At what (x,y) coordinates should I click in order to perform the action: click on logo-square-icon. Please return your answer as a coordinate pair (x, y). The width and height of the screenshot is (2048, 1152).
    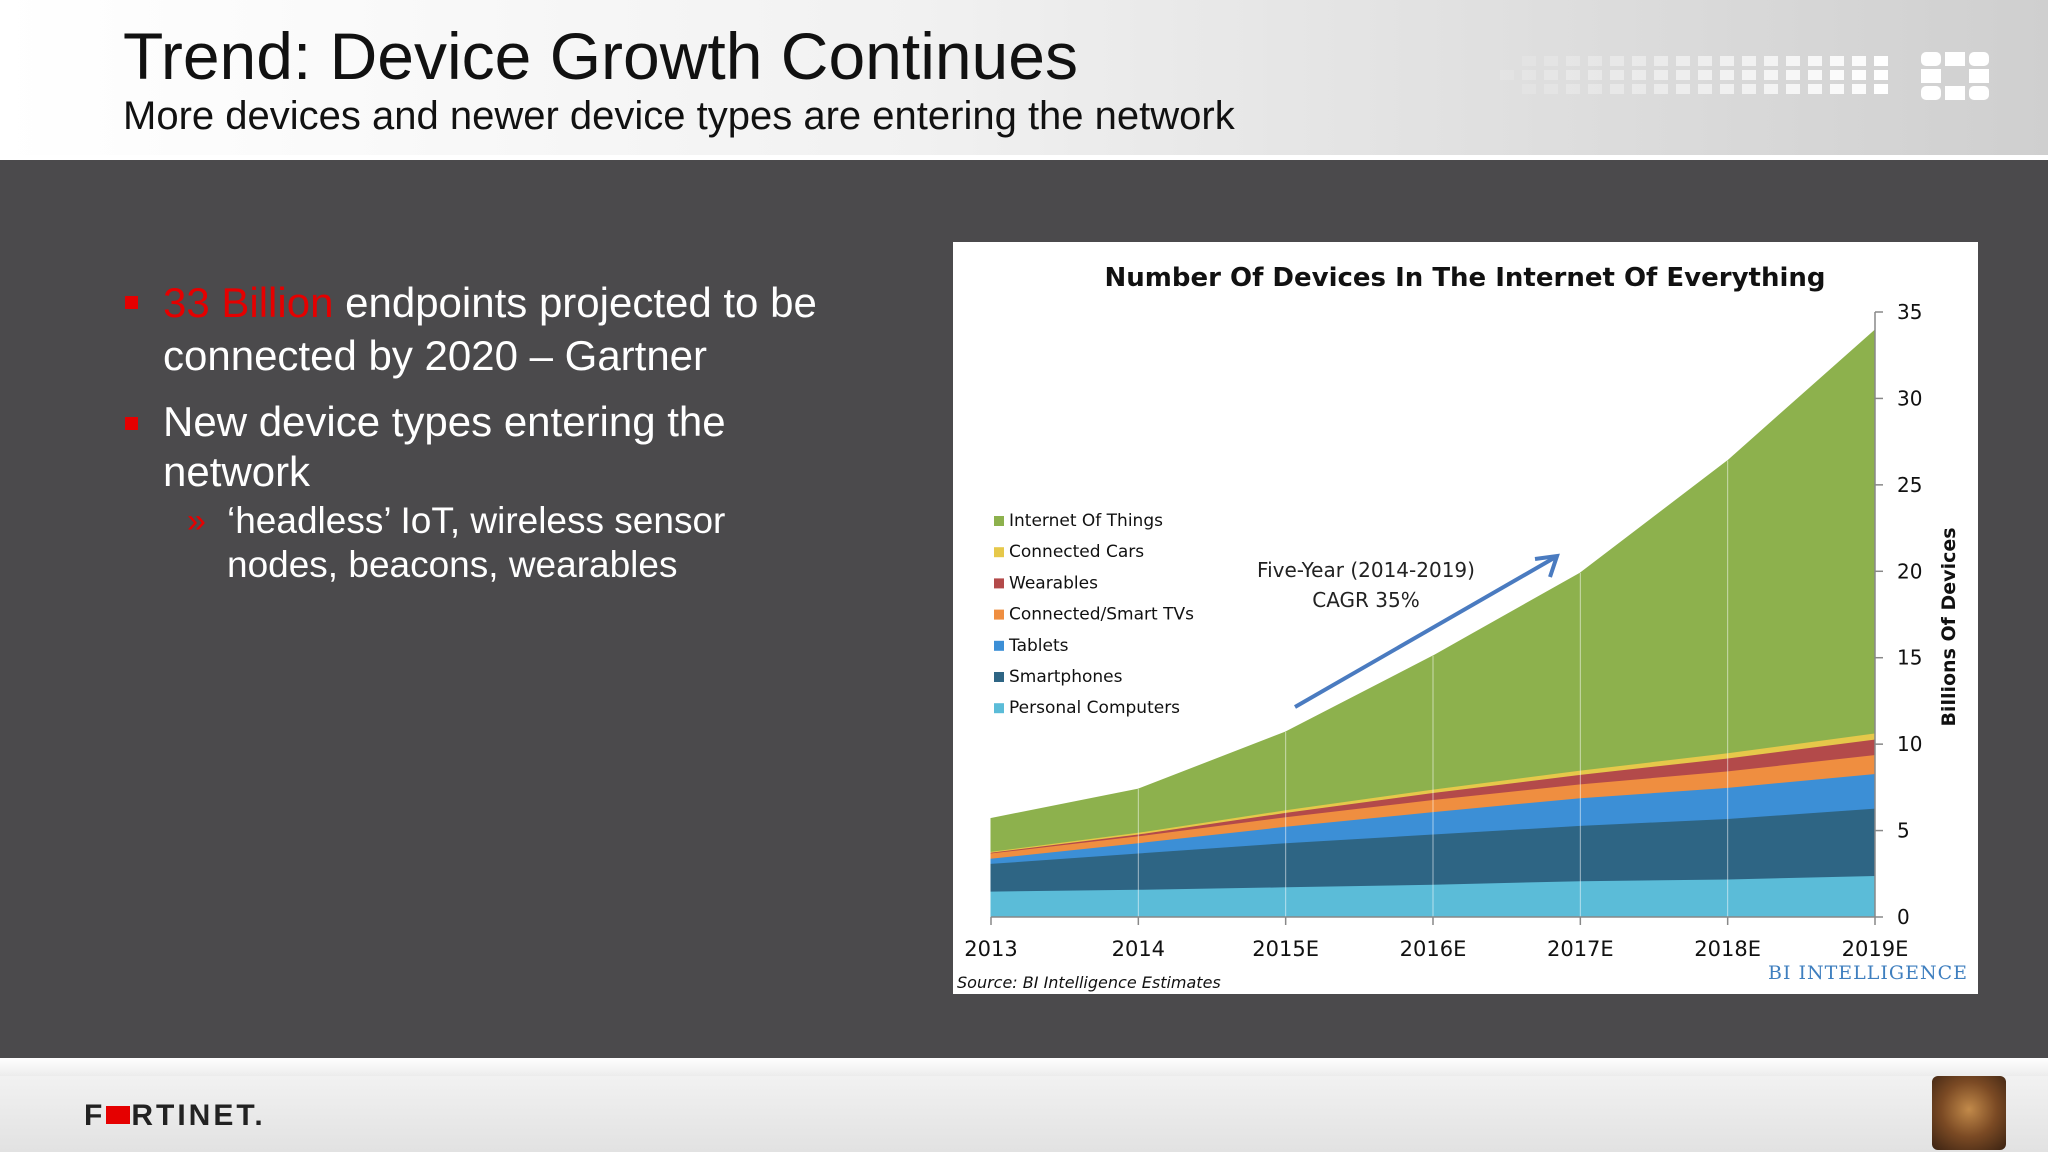
    Looking at the image, I should click on (118, 1115).